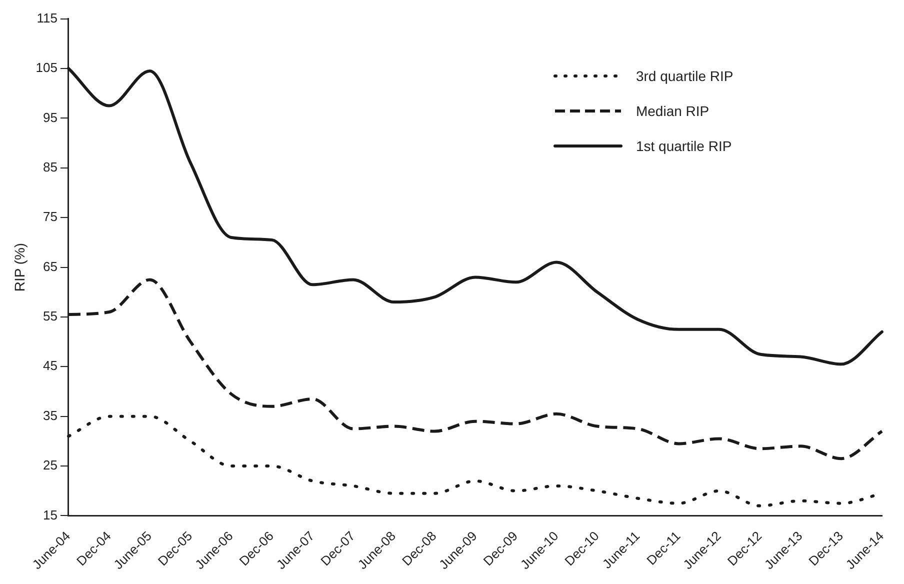  What do you see at coordinates (673, 111) in the screenshot?
I see `legend-label: Median RIP` at bounding box center [673, 111].